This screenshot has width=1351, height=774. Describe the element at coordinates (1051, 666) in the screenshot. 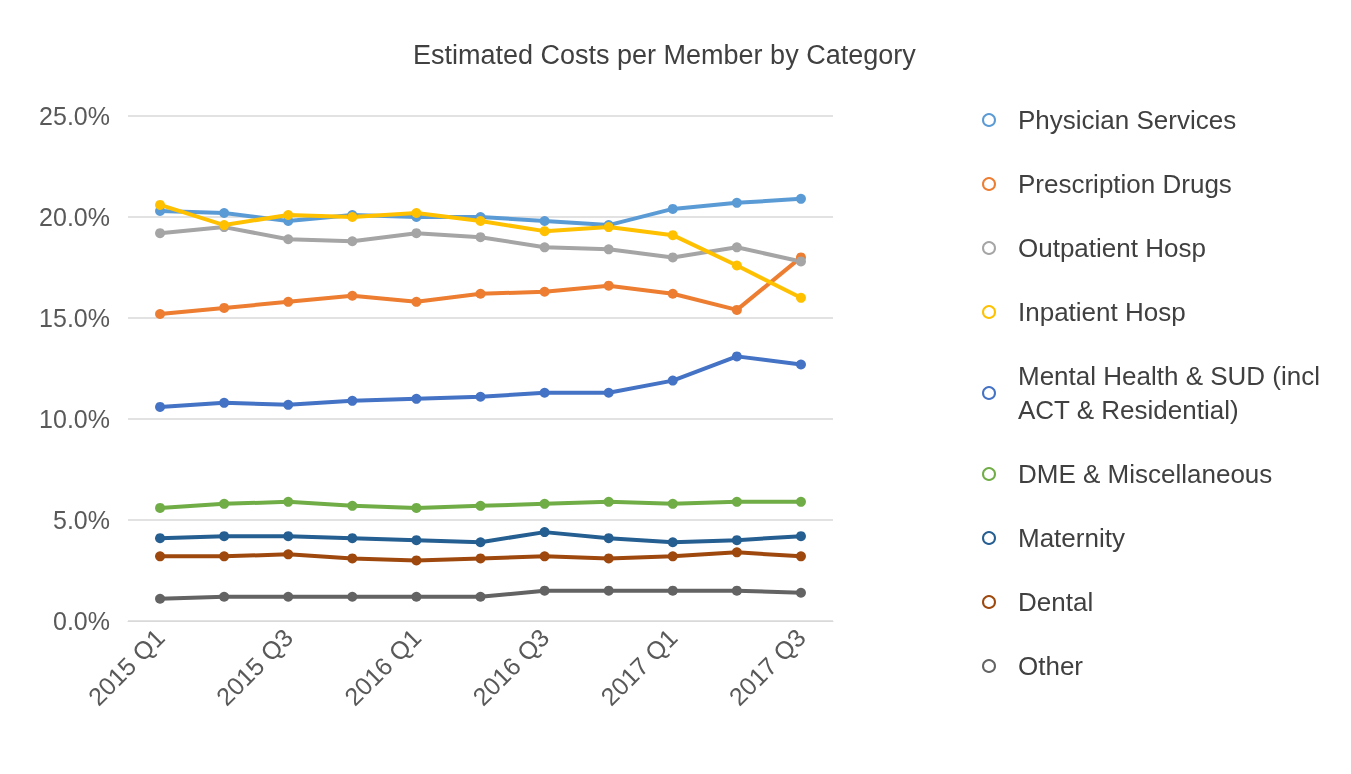

I see `legend-label: Other` at that location.